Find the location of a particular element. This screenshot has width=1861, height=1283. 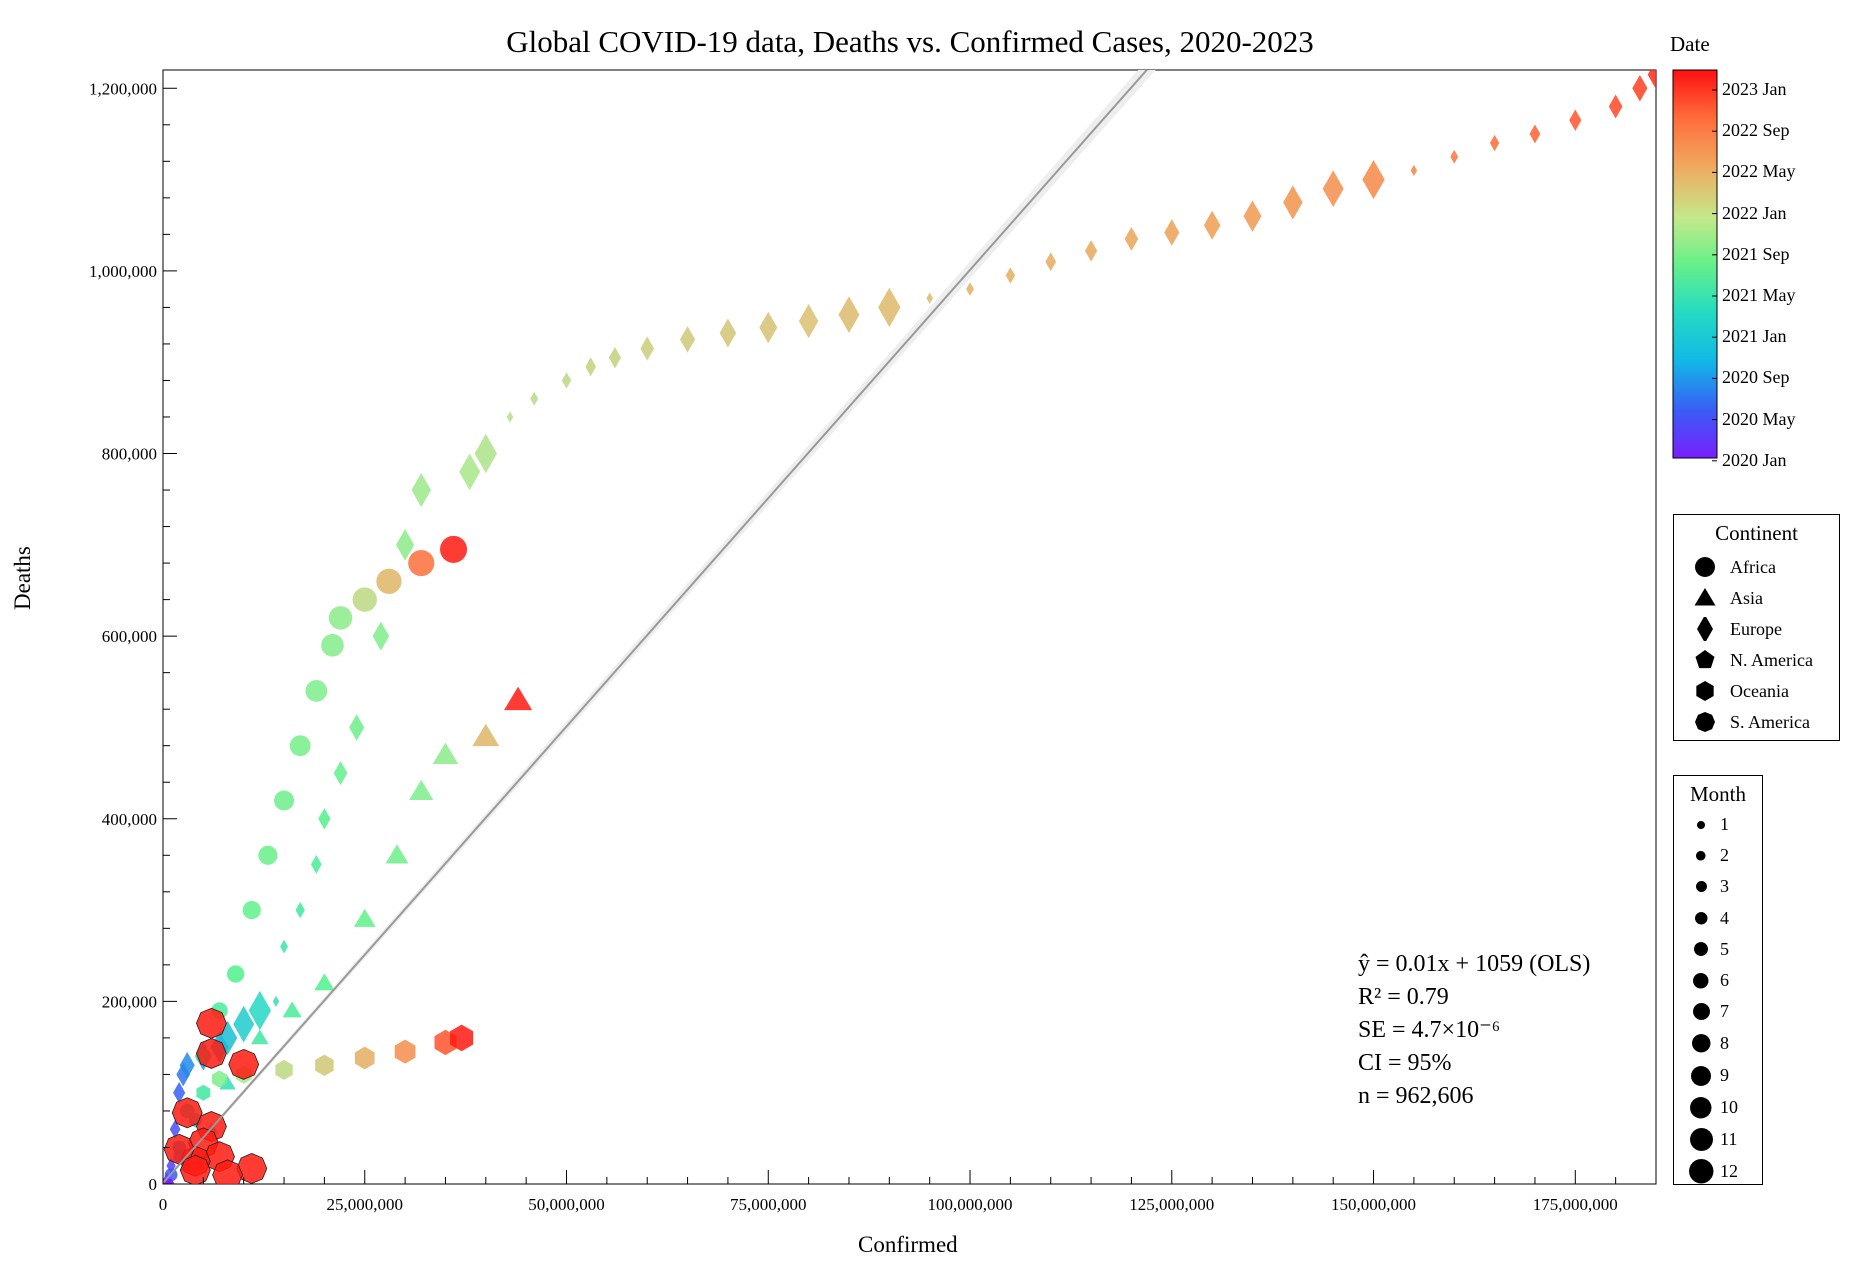

x-tick-label: 50,000,000 is located at coordinates (566, 1204).